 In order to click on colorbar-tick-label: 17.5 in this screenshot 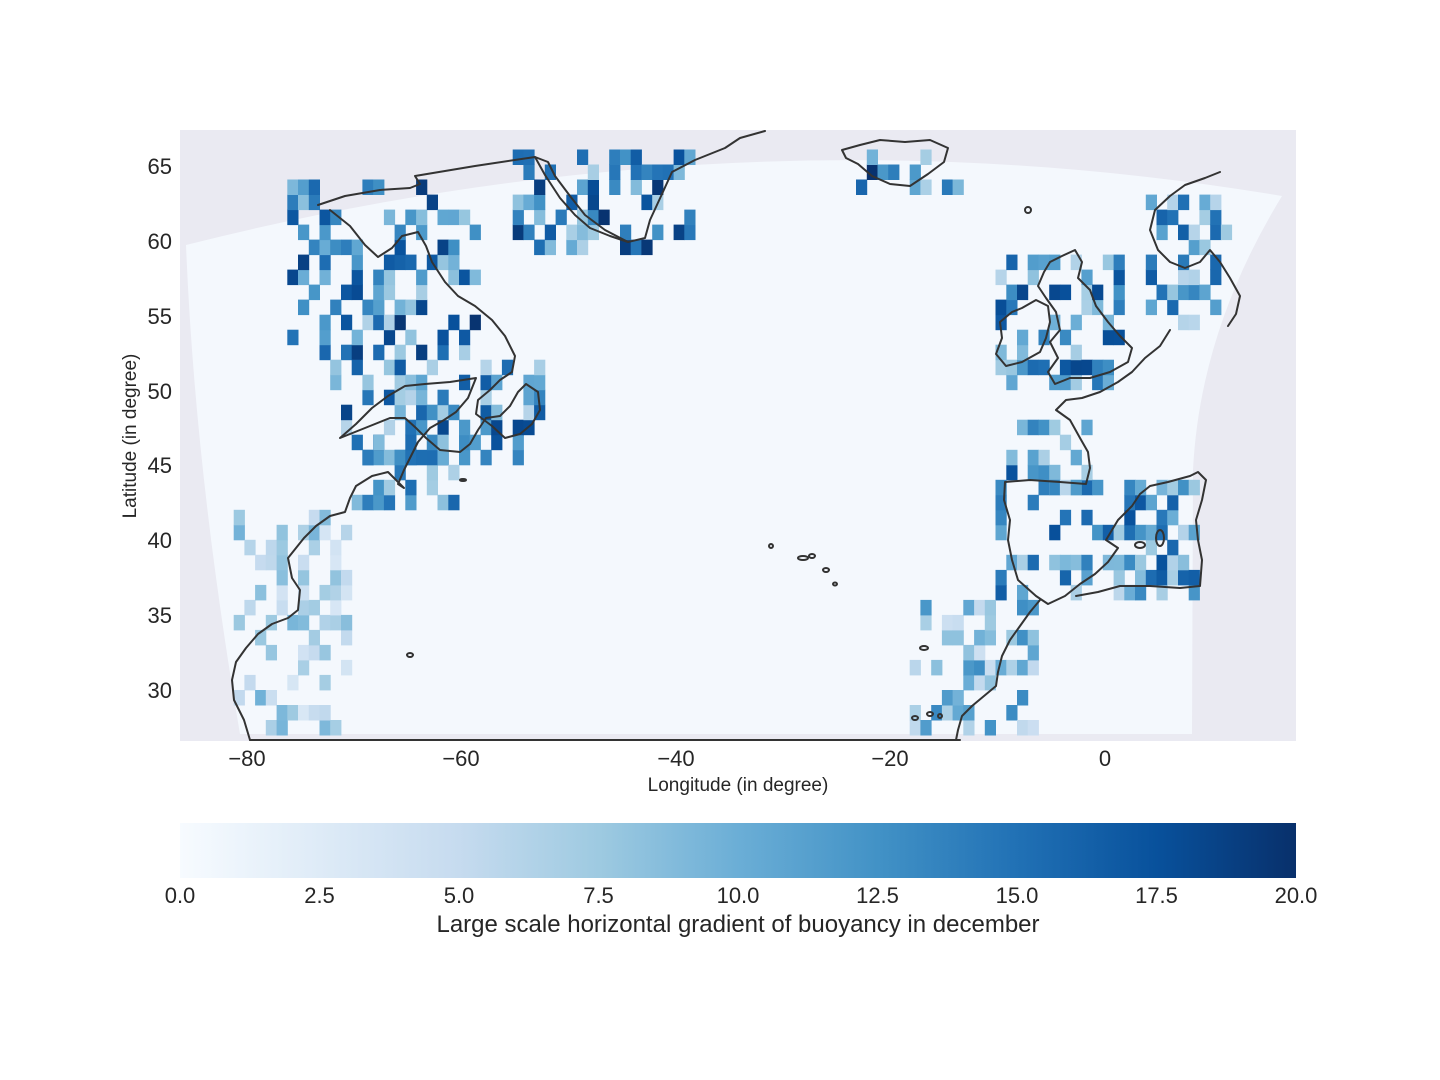, I will do `click(1156, 895)`.